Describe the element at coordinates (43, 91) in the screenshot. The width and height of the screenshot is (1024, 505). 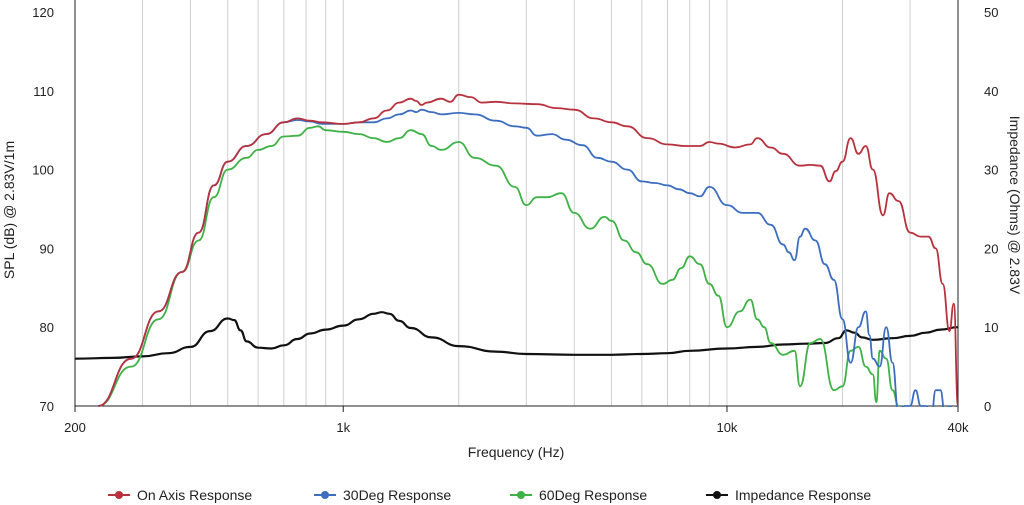
I see `y-tick-label: 110` at that location.